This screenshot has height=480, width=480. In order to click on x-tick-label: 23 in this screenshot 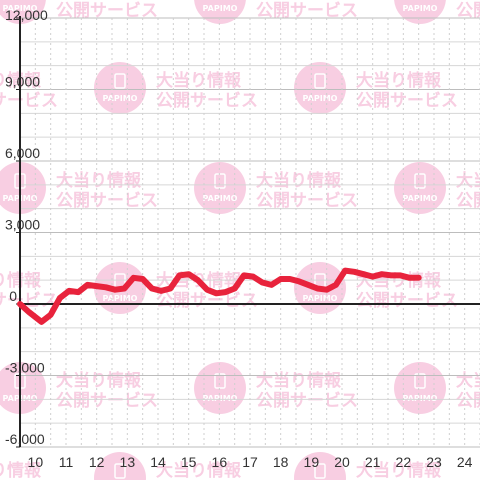, I will do `click(434, 462)`.